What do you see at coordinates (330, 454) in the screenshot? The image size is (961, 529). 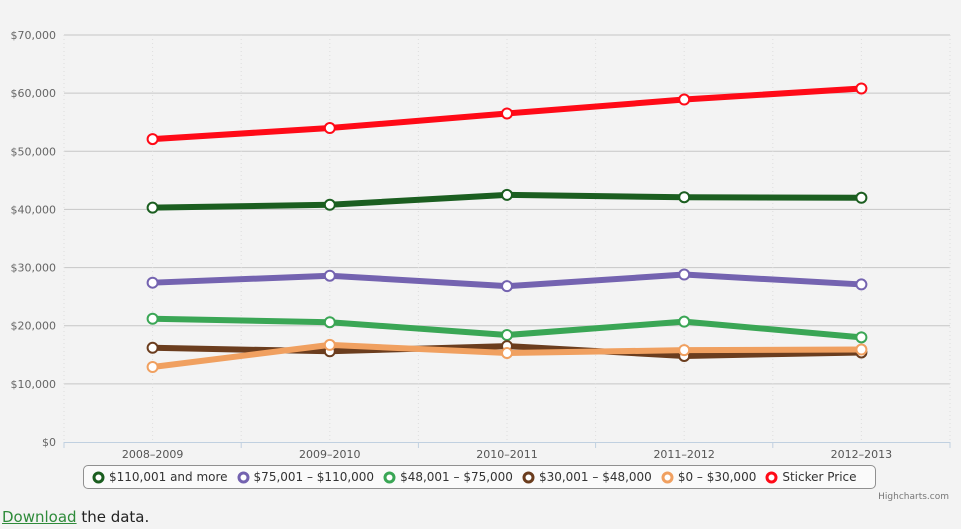 I see `x-tick-label: 2009–2010` at bounding box center [330, 454].